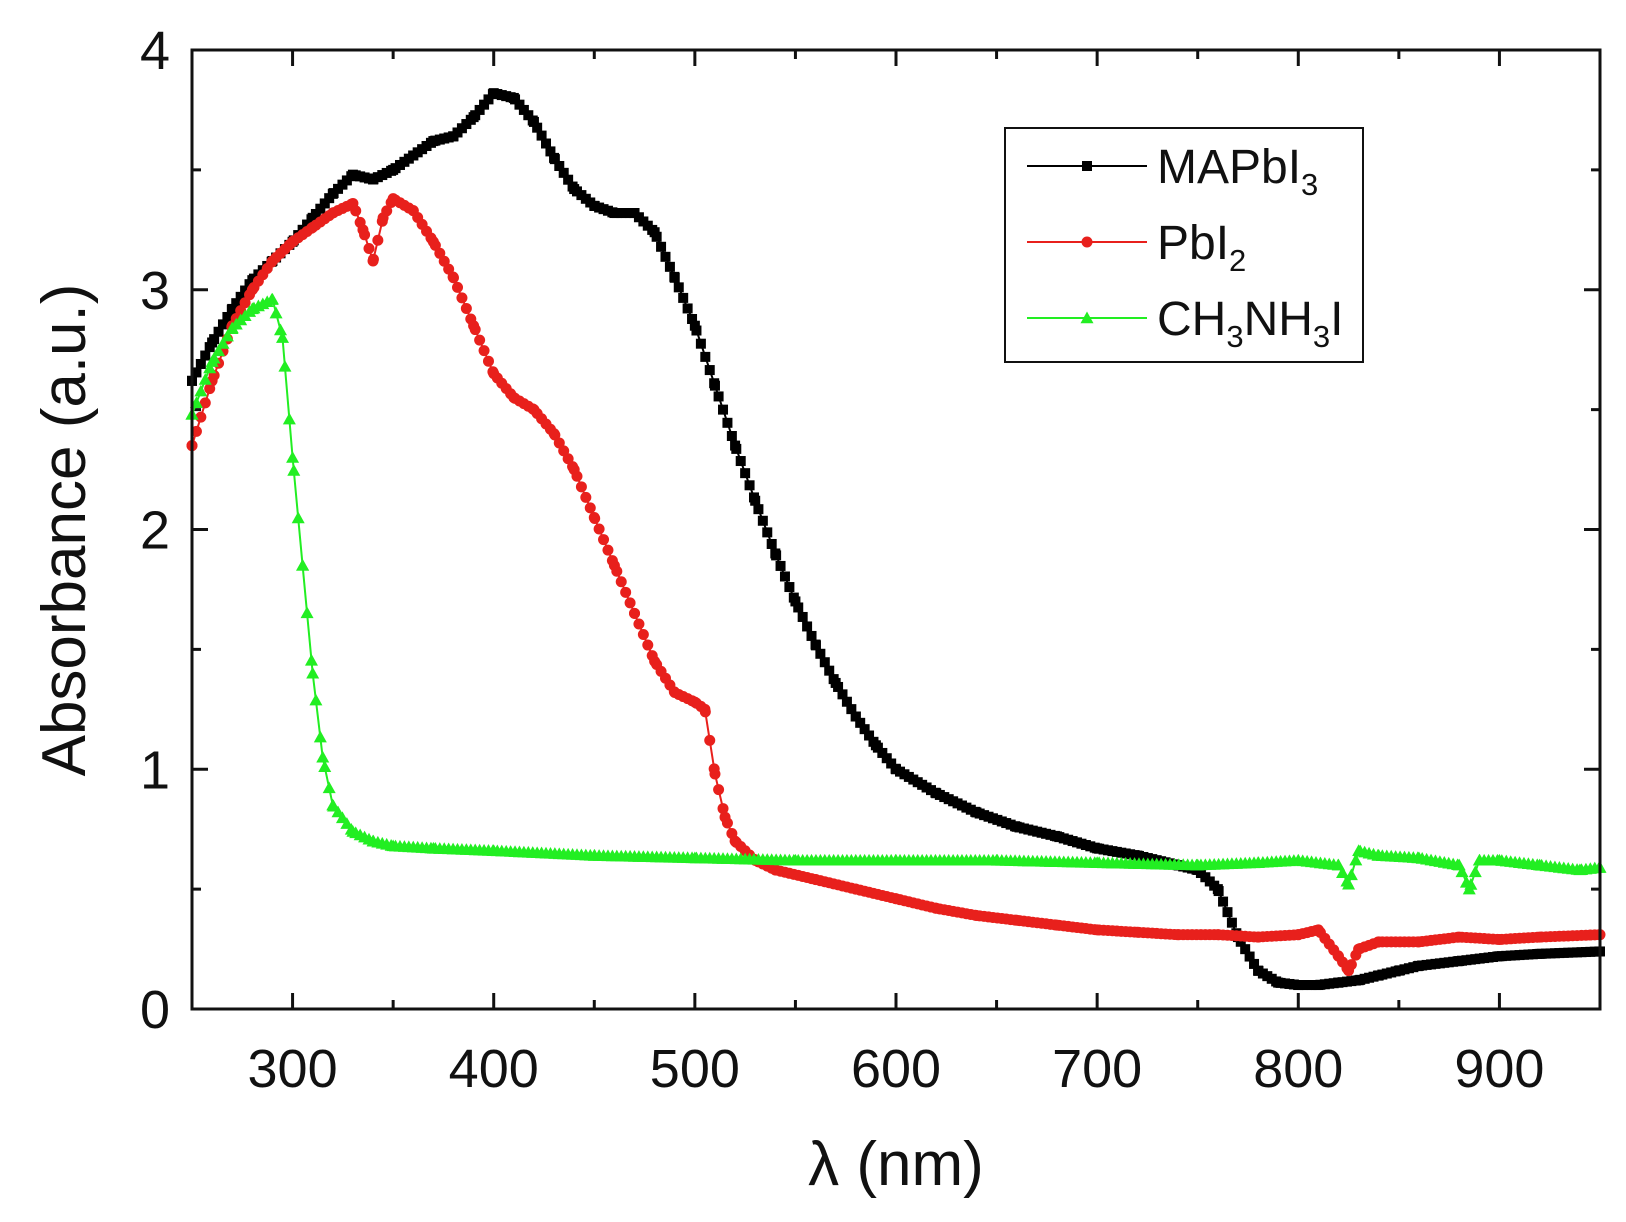 The width and height of the screenshot is (1626, 1222). Describe the element at coordinates (695, 1069) in the screenshot. I see `x-tick-label: 500` at that location.